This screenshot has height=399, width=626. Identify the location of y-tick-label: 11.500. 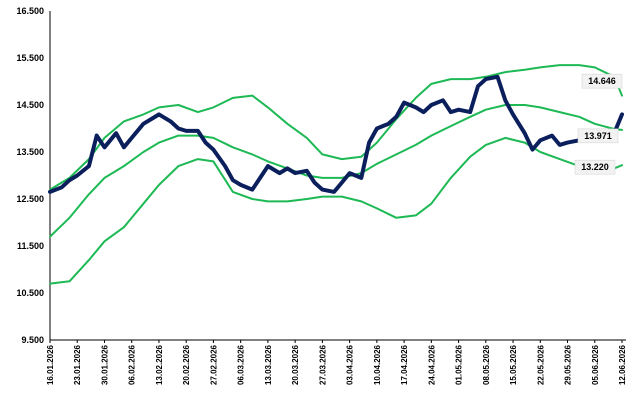
(30, 246).